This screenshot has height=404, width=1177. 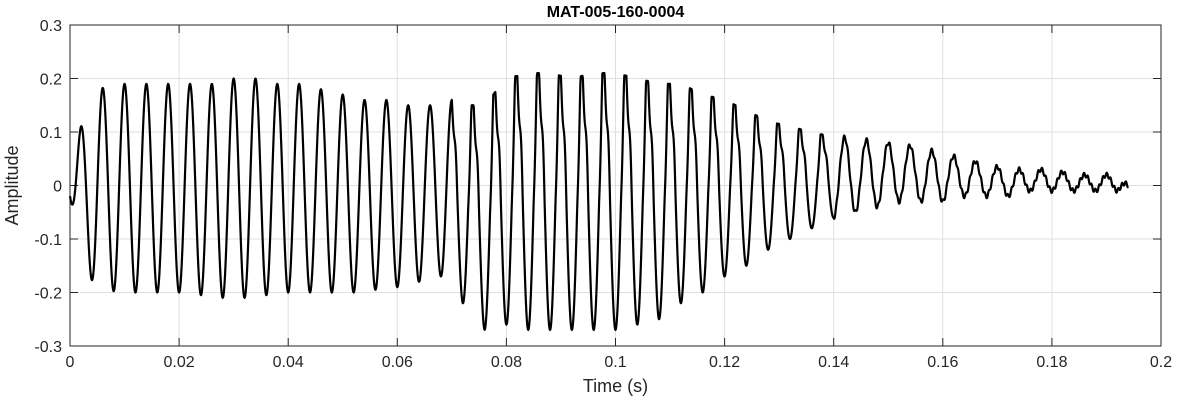 I want to click on x-tick-label: 0, so click(x=70, y=362).